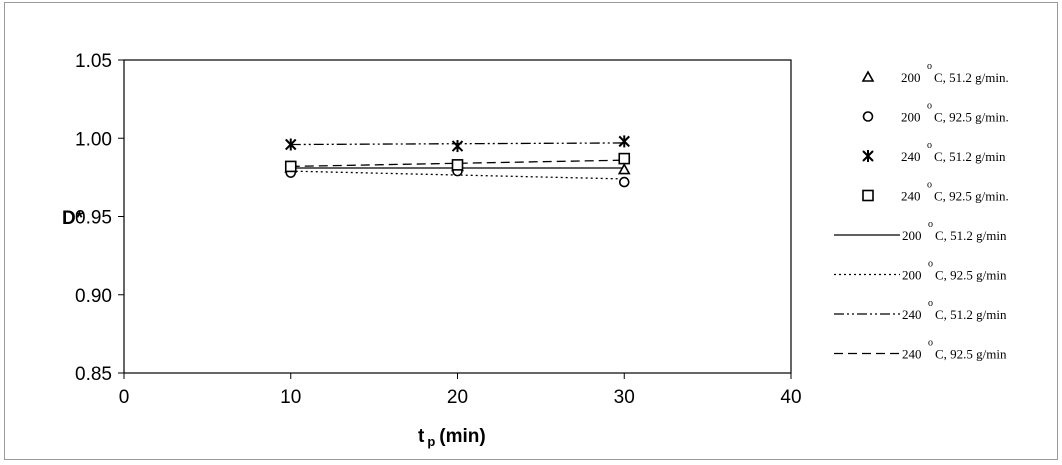 Image resolution: width=1062 pixels, height=465 pixels. What do you see at coordinates (93, 139) in the screenshot?
I see `y-tick-label: 1.00` at bounding box center [93, 139].